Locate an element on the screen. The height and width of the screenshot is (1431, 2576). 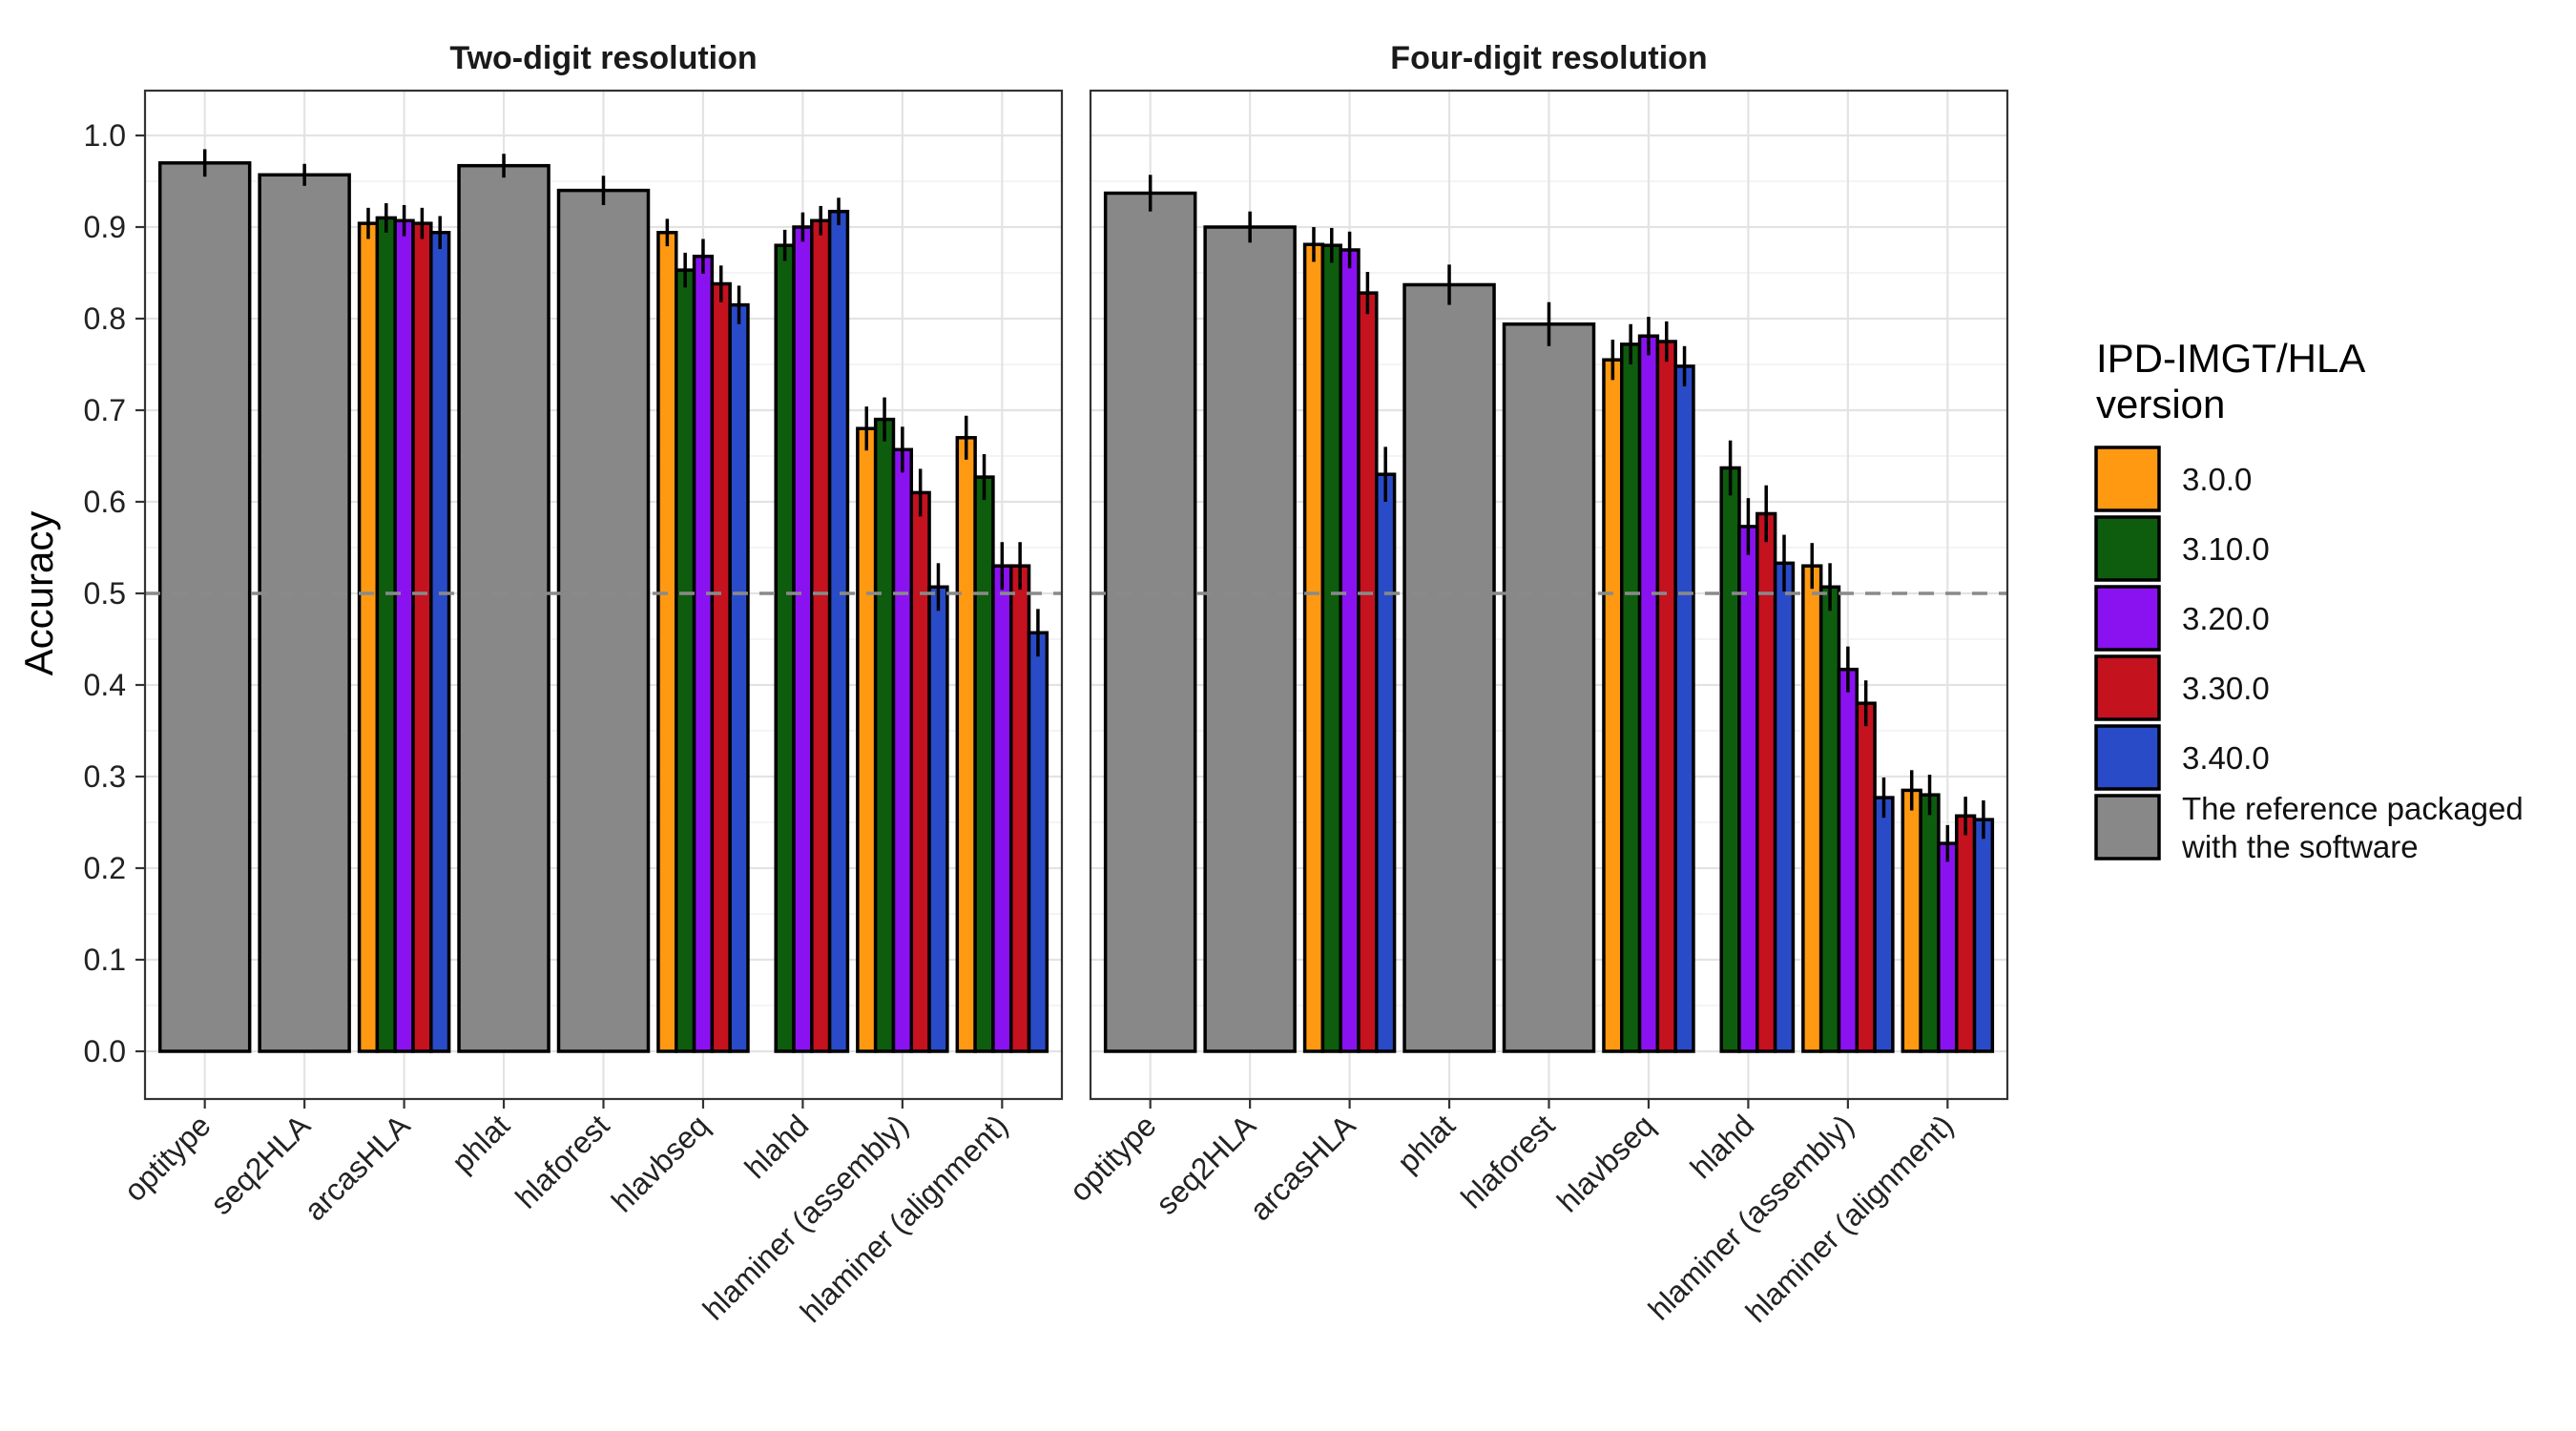
y-tick-label: 0.5 is located at coordinates (105, 593).